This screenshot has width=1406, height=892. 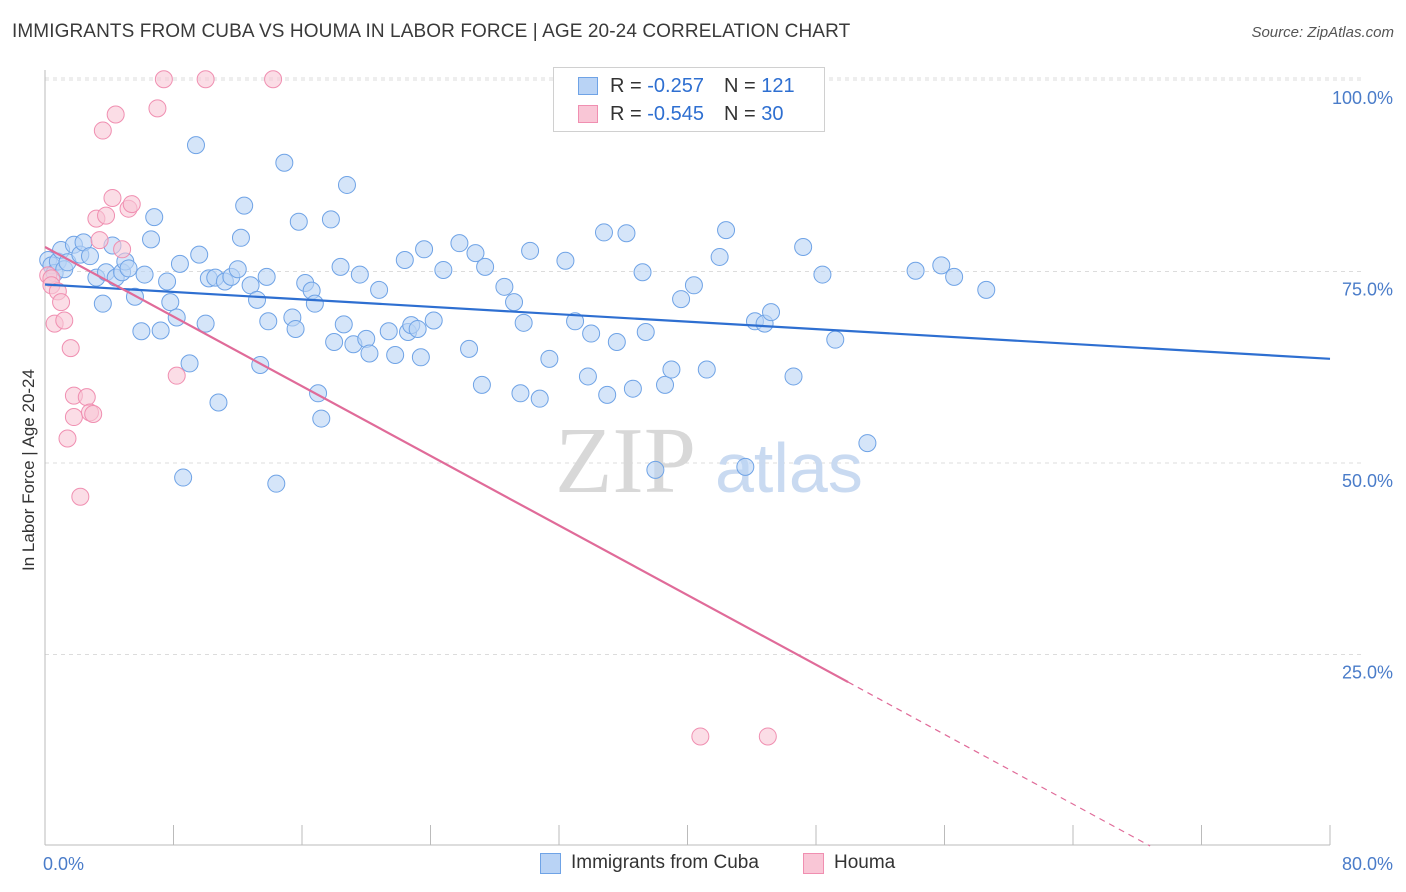 What do you see at coordinates (778, 85) in the screenshot?
I see `legend-n-value: 121` at bounding box center [778, 85].